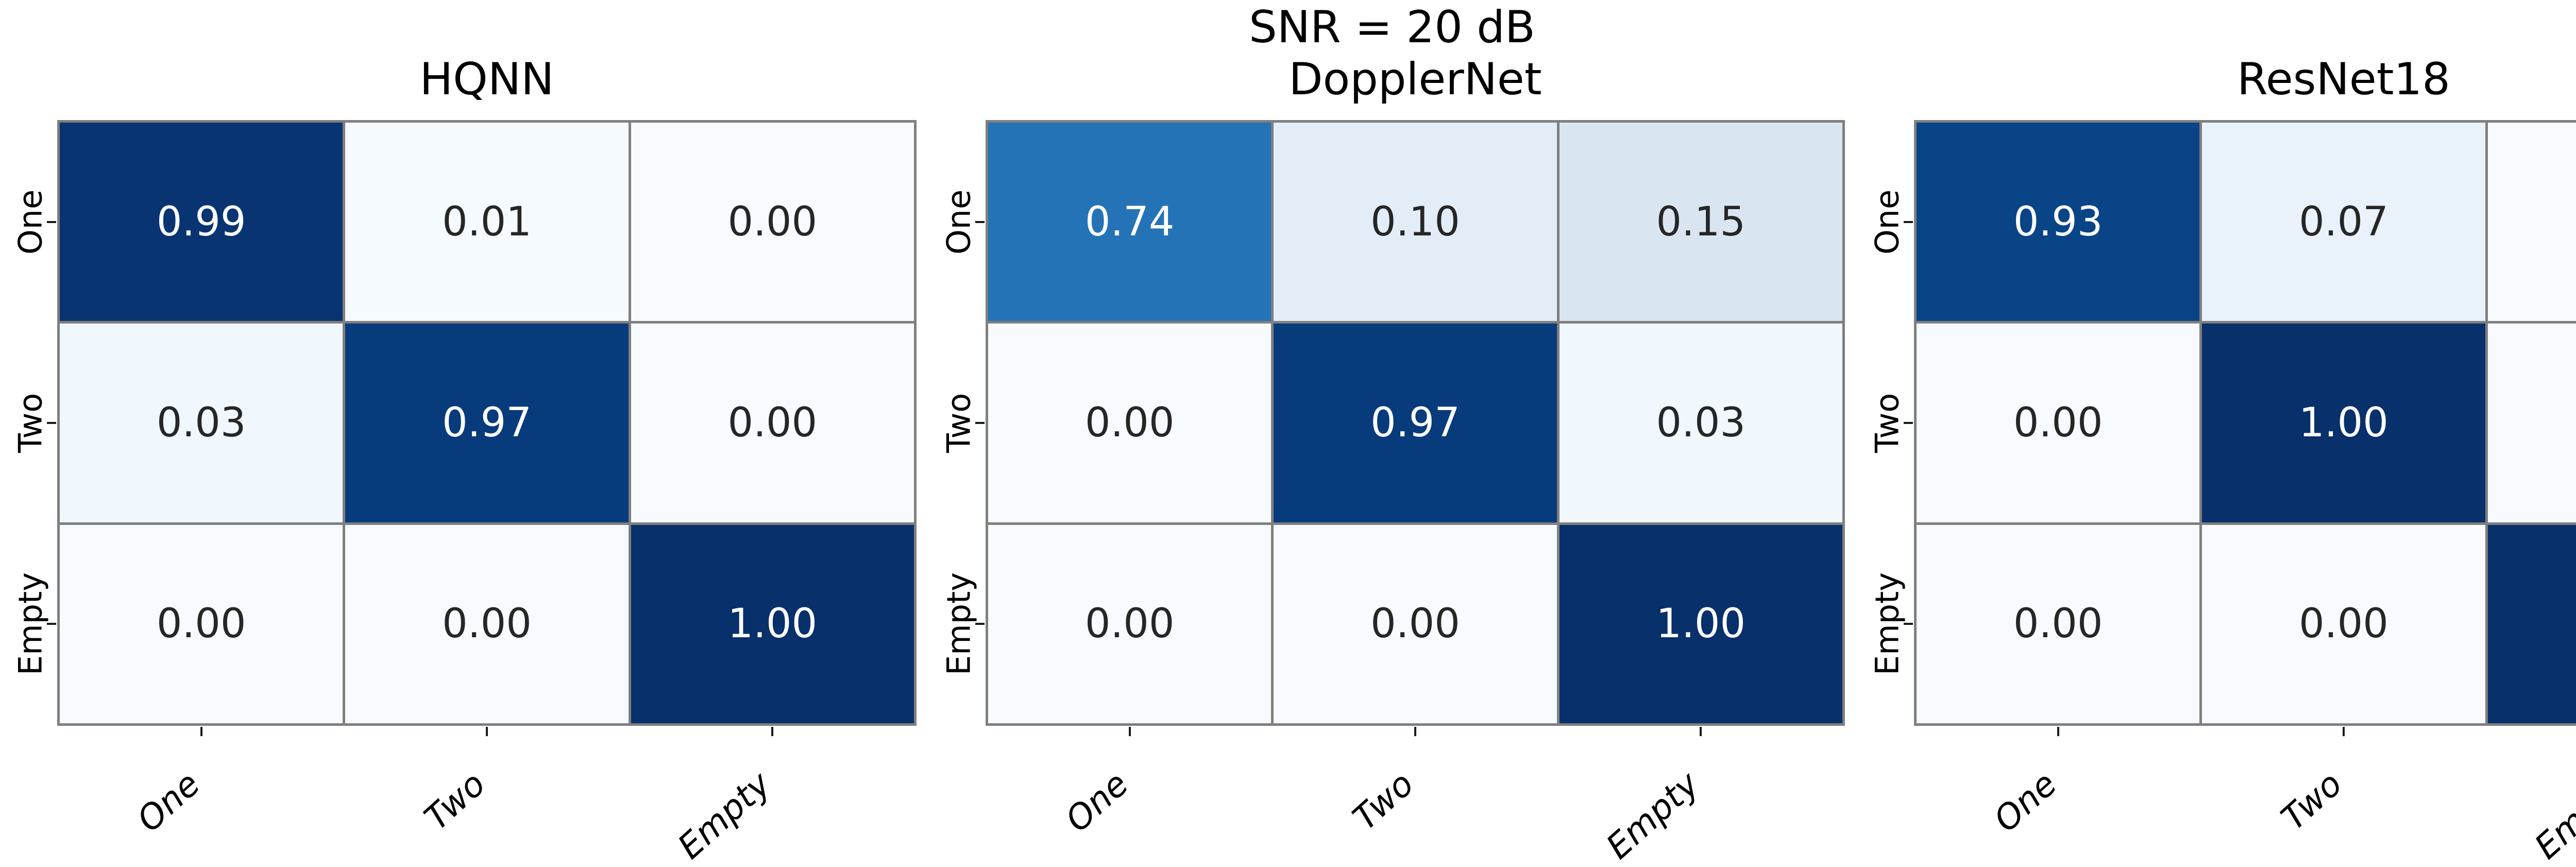 This screenshot has width=2576, height=867. What do you see at coordinates (1415, 79) in the screenshot?
I see `panel-title: DopplerNet` at bounding box center [1415, 79].